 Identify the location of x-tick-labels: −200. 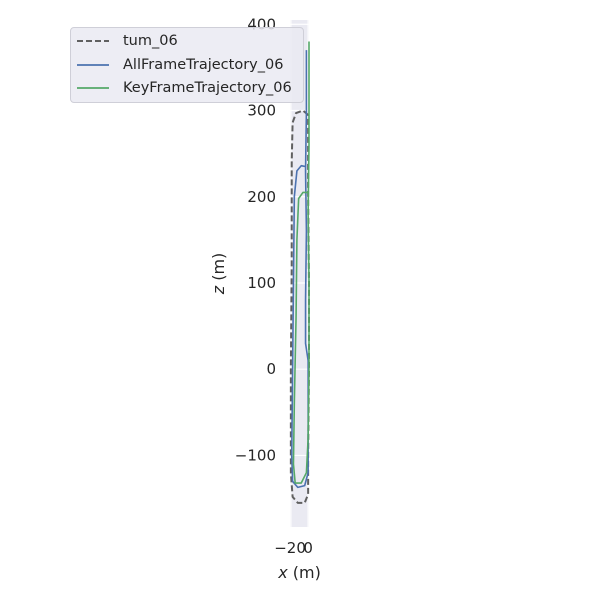
(293, 548).